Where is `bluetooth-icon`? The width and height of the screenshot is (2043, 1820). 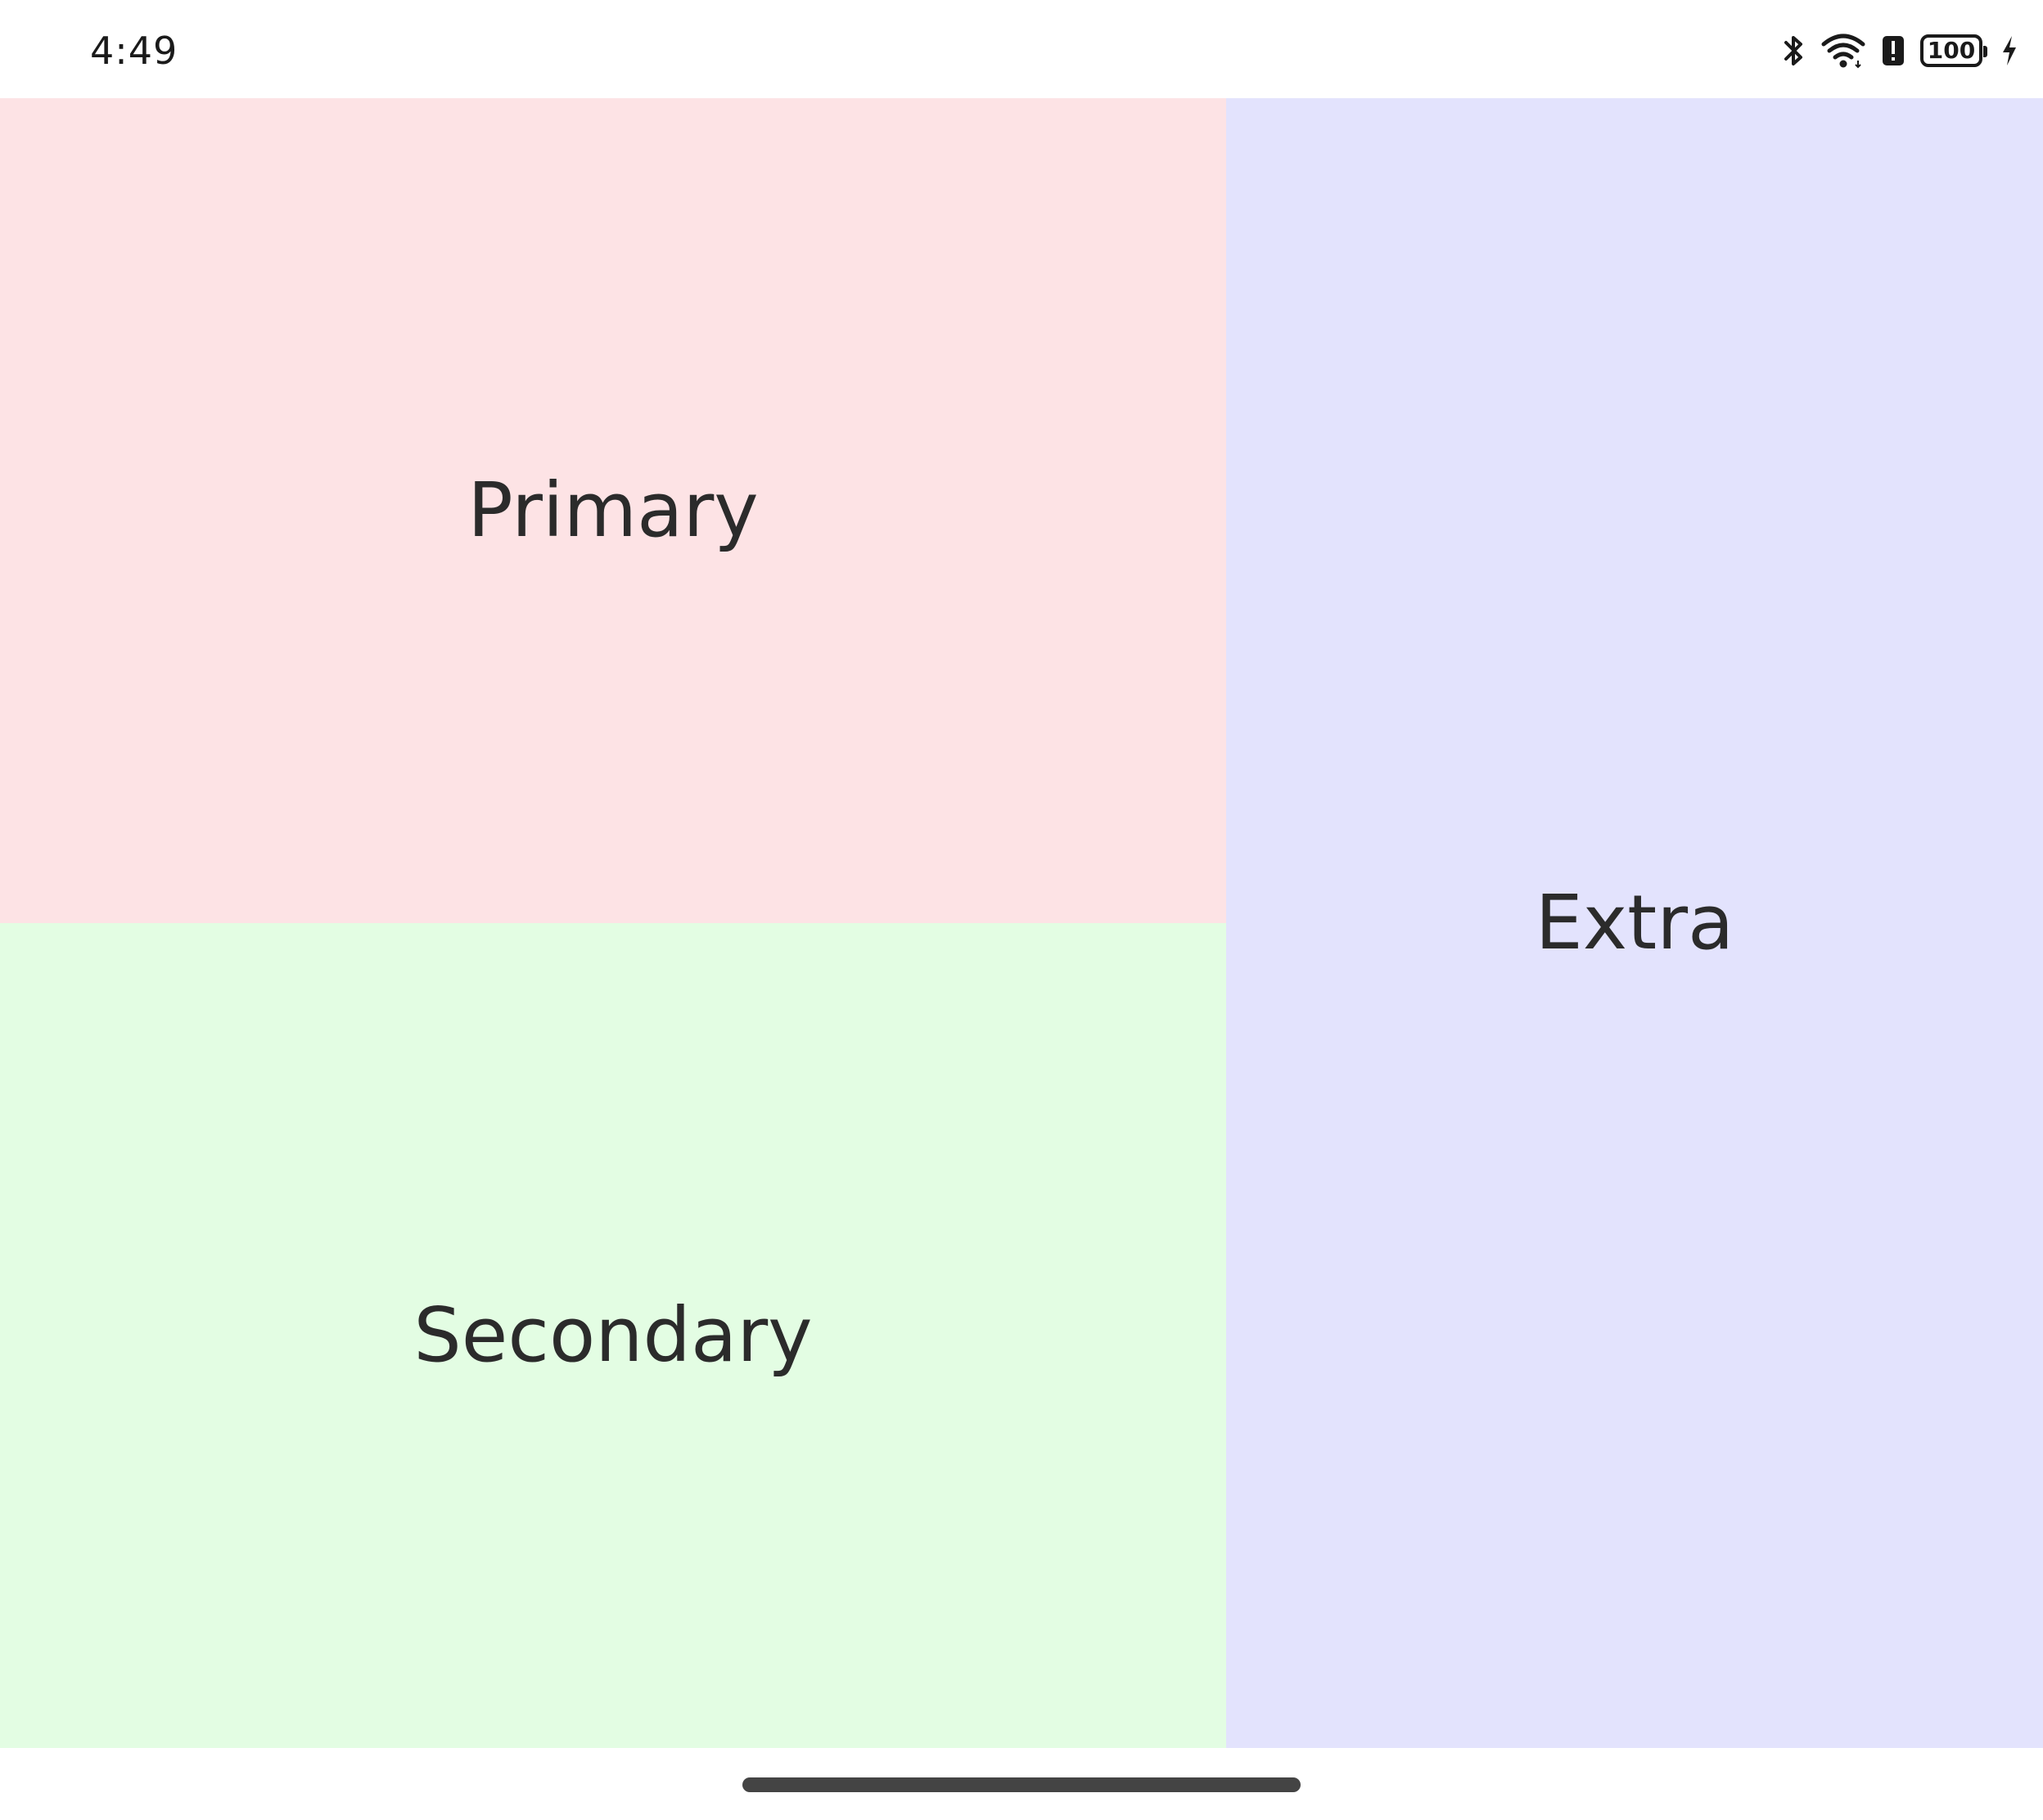
bluetooth-icon is located at coordinates (1794, 51).